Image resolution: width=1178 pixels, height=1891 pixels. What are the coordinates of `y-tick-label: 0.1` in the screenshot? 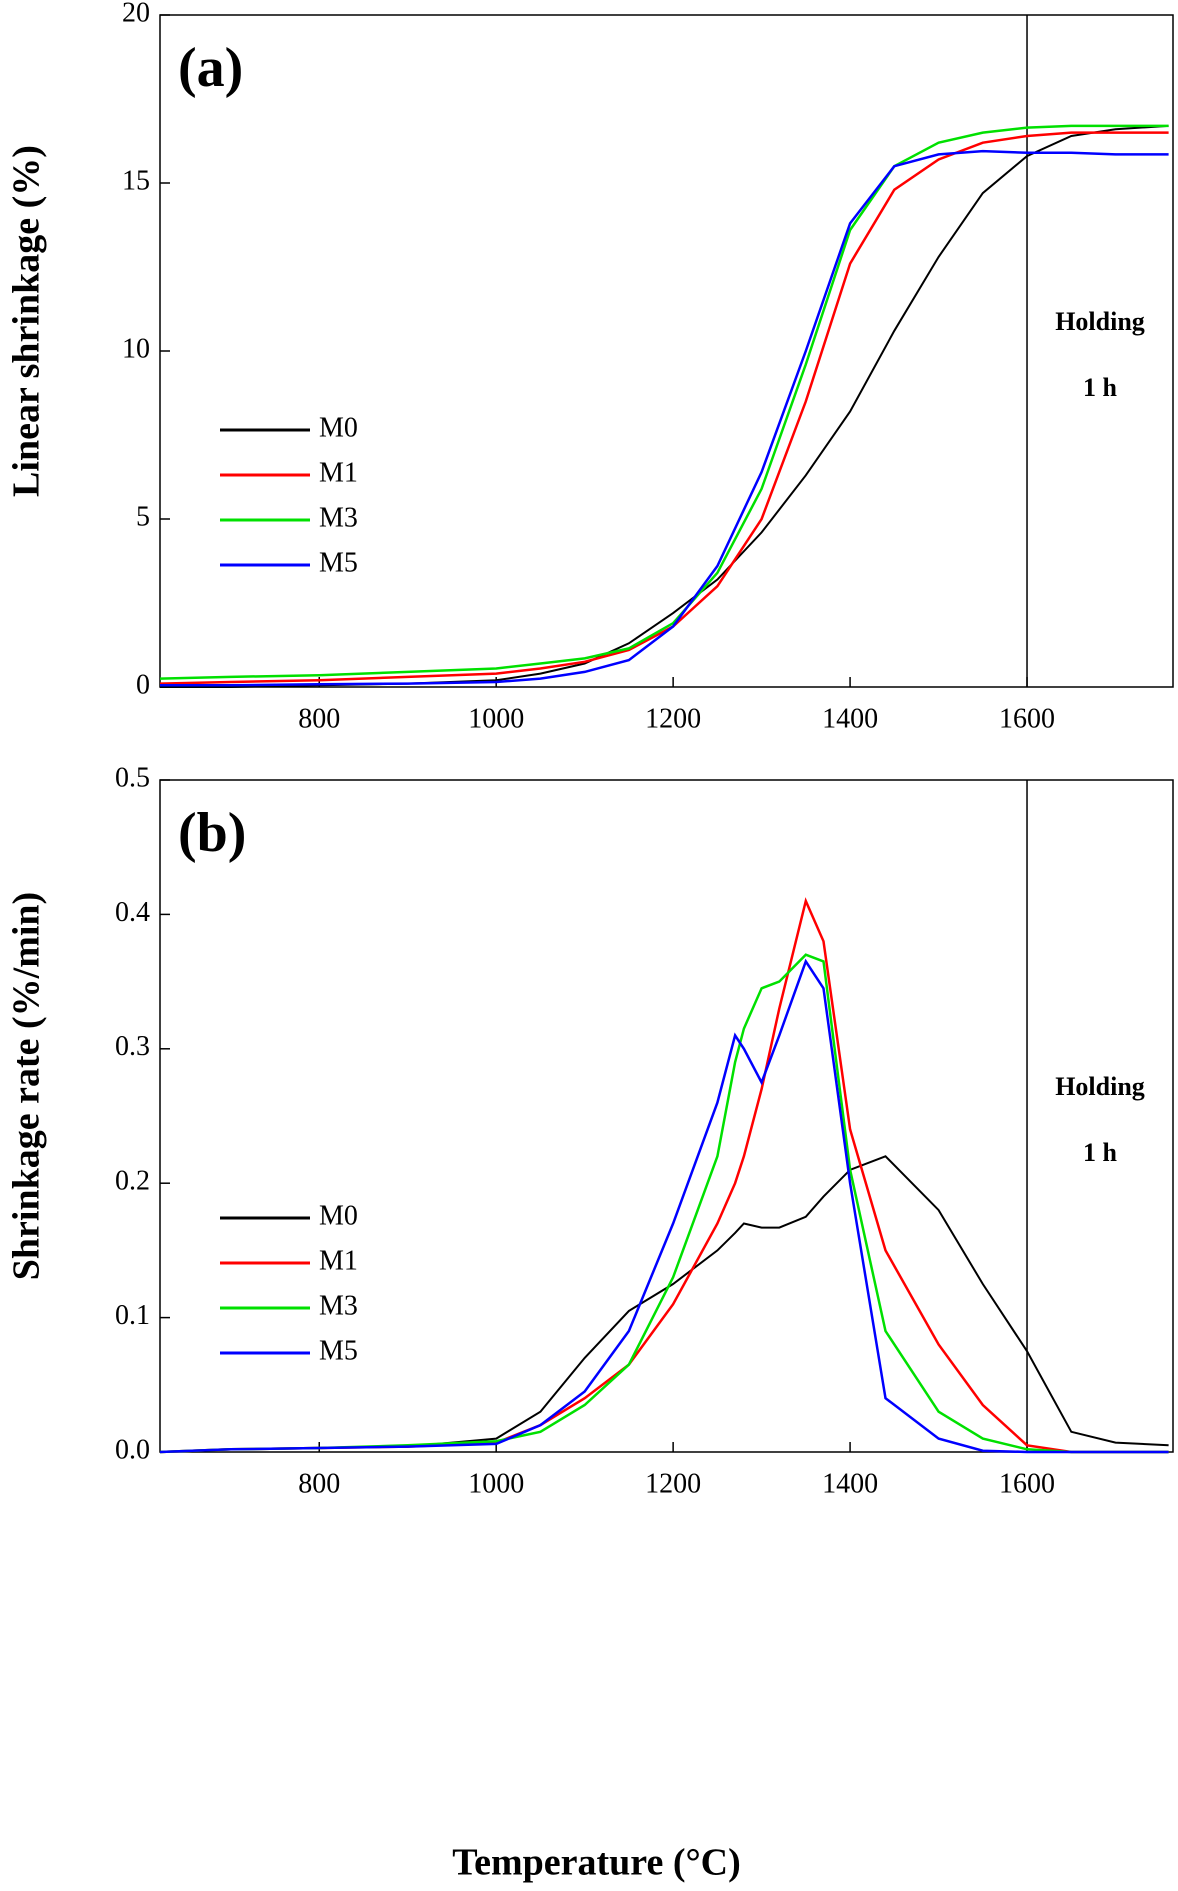 It's located at (132, 1315).